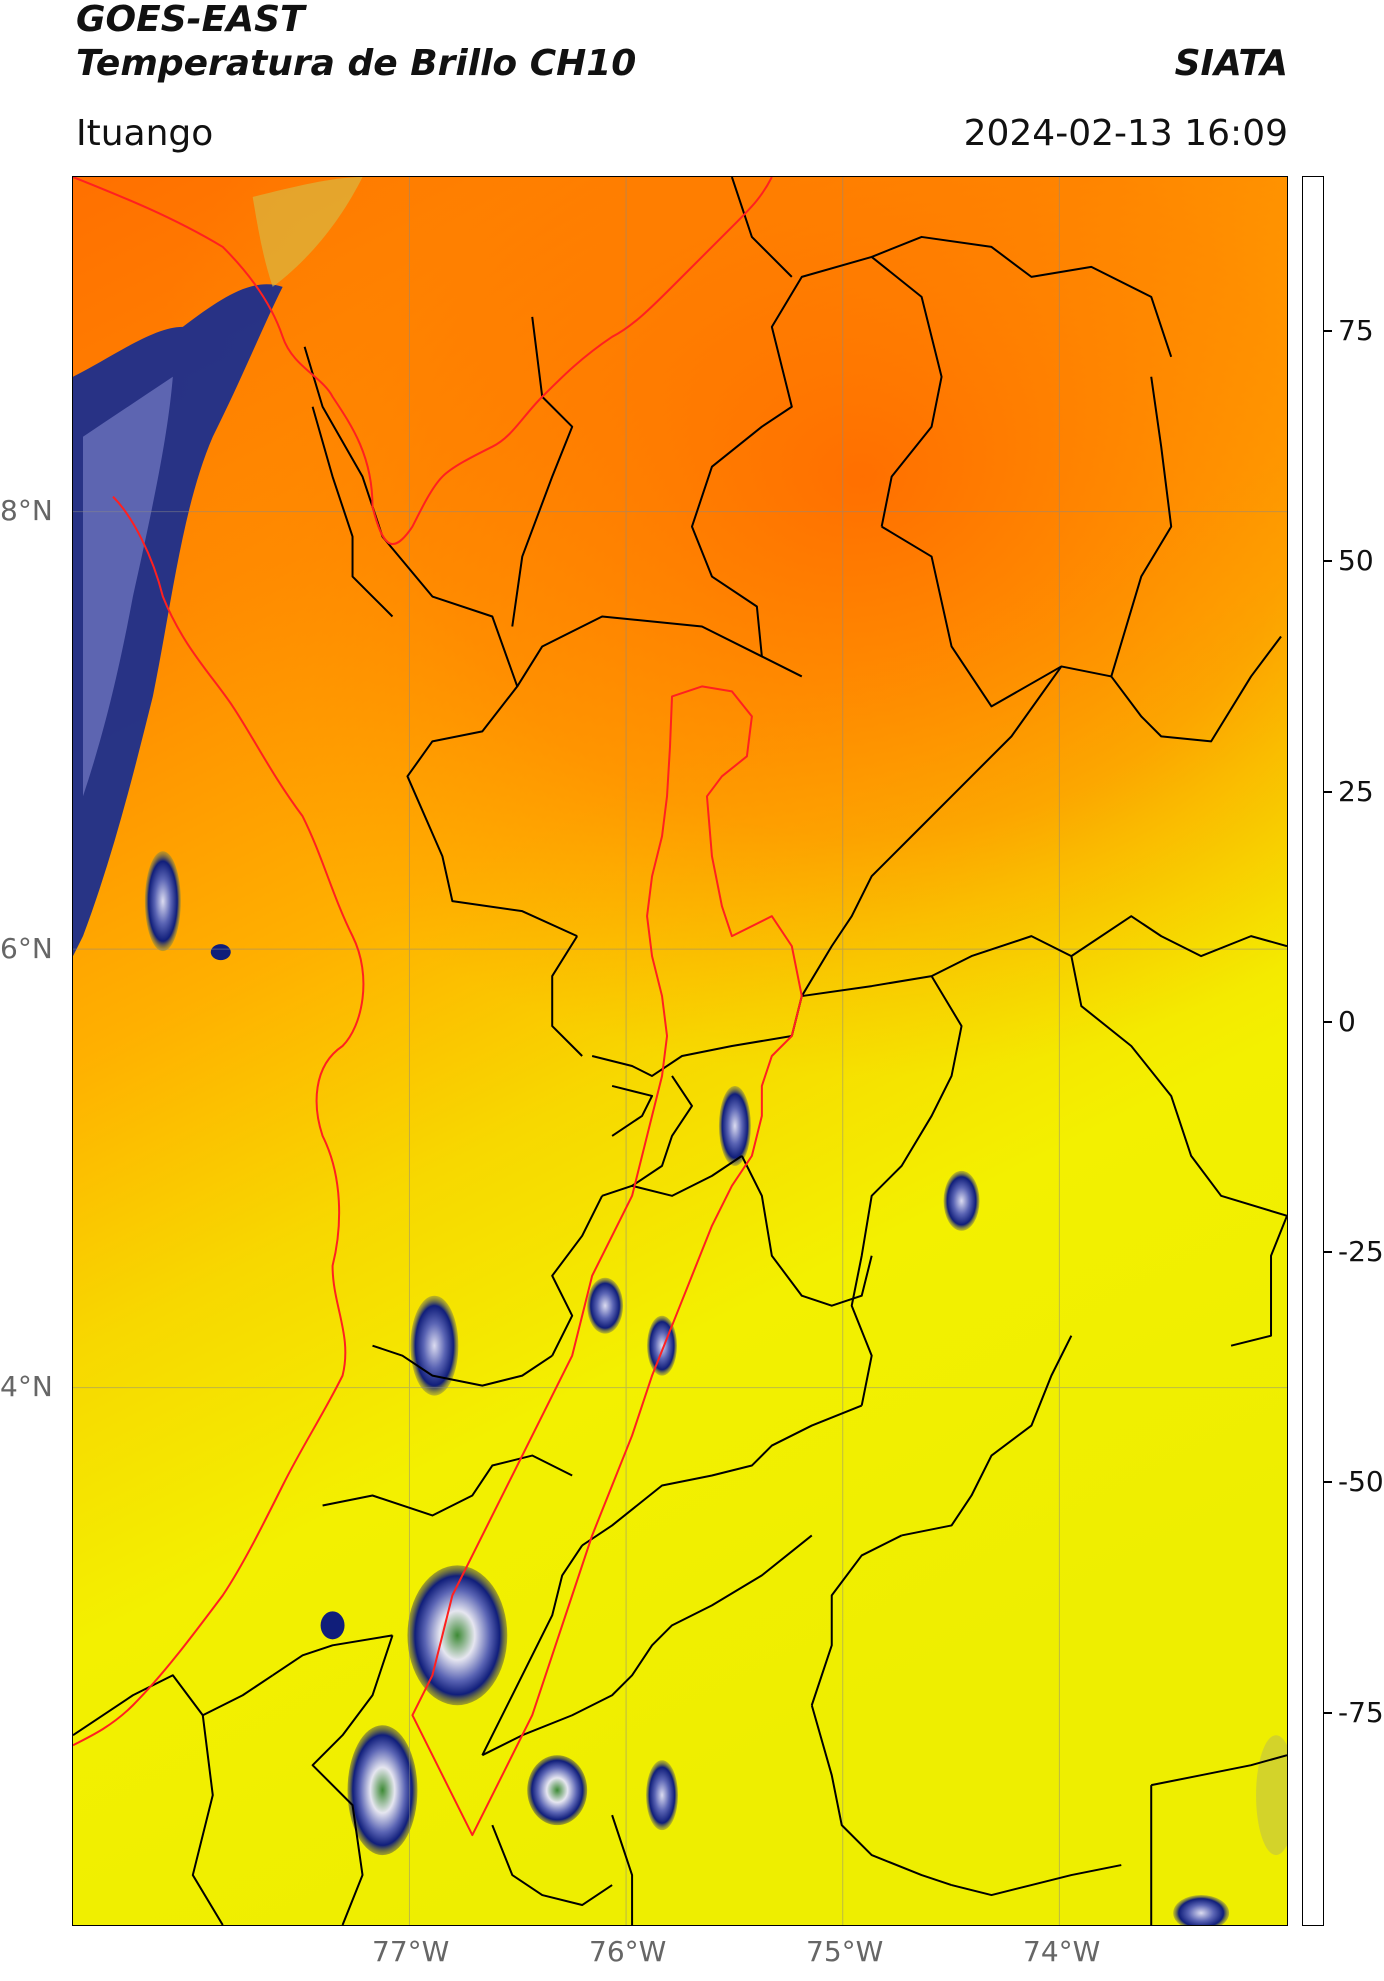 Image resolution: width=1384 pixels, height=1981 pixels. What do you see at coordinates (1062, 1951) in the screenshot?
I see `lon-label: 74°W` at bounding box center [1062, 1951].